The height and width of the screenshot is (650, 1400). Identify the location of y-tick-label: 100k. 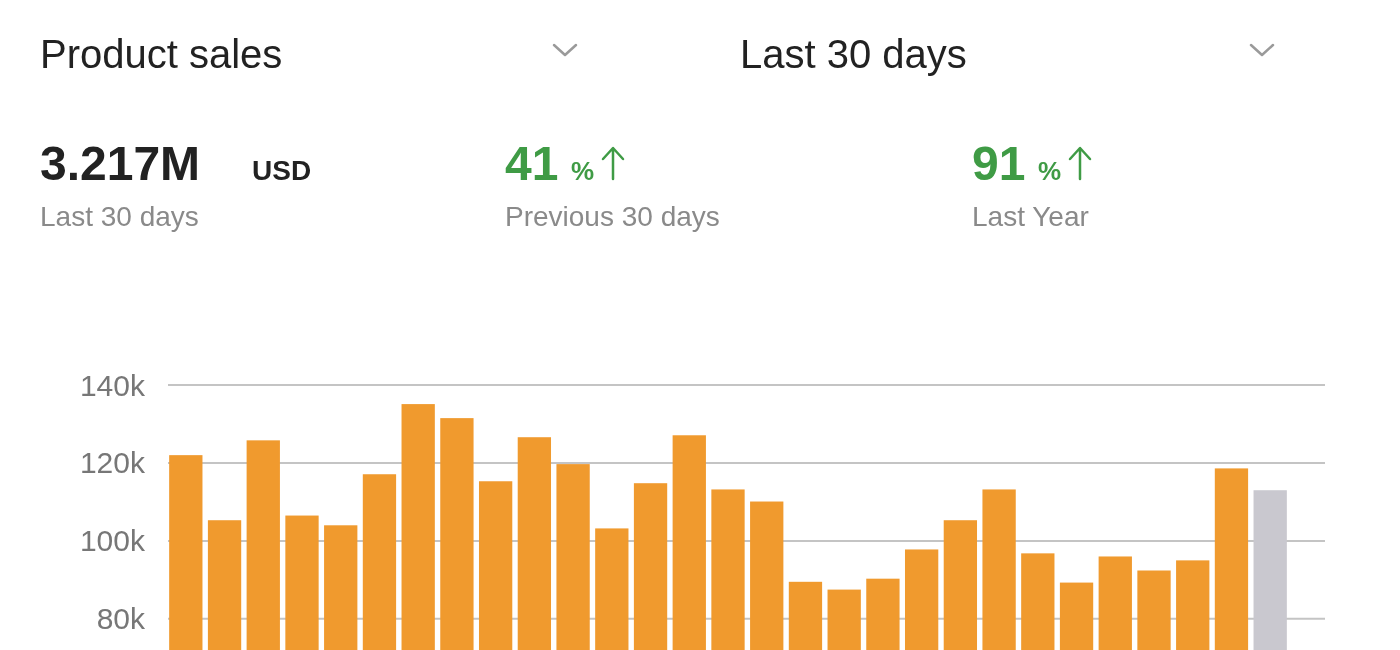
(112, 541).